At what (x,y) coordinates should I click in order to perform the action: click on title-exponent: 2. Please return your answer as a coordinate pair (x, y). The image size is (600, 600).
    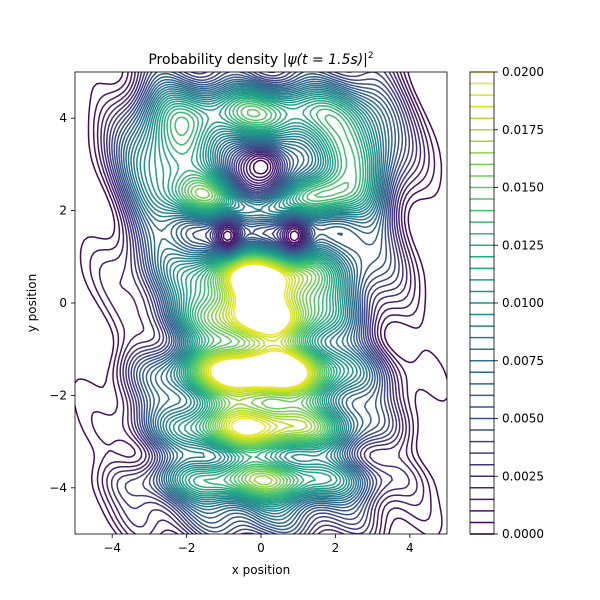
    Looking at the image, I should click on (371, 56).